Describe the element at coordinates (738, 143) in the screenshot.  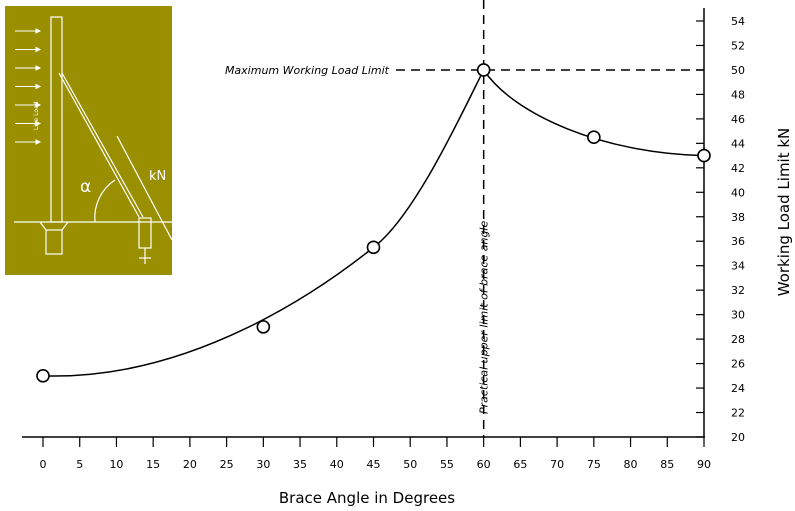
I see `y-tick-label: 44` at that location.